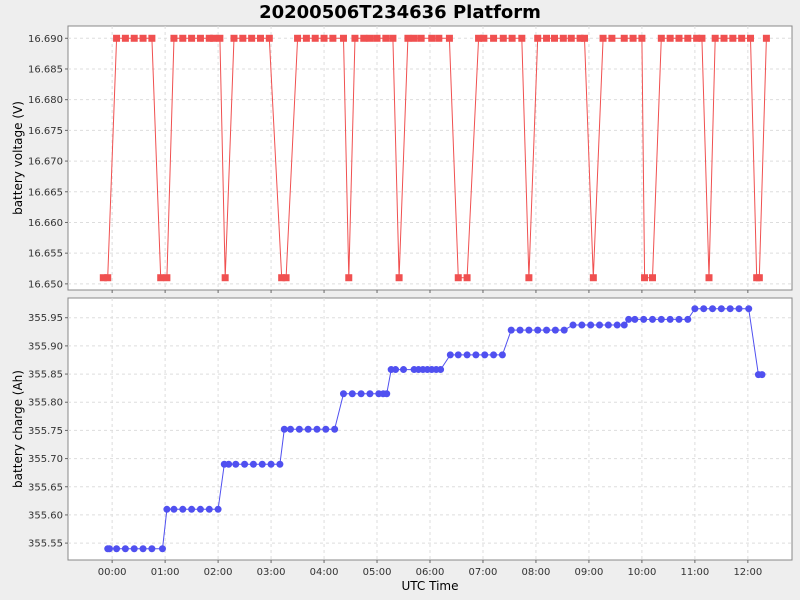 Image resolution: width=800 pixels, height=600 pixels. What do you see at coordinates (45, 346) in the screenshot?
I see `y-tick-label: 355.90` at bounding box center [45, 346].